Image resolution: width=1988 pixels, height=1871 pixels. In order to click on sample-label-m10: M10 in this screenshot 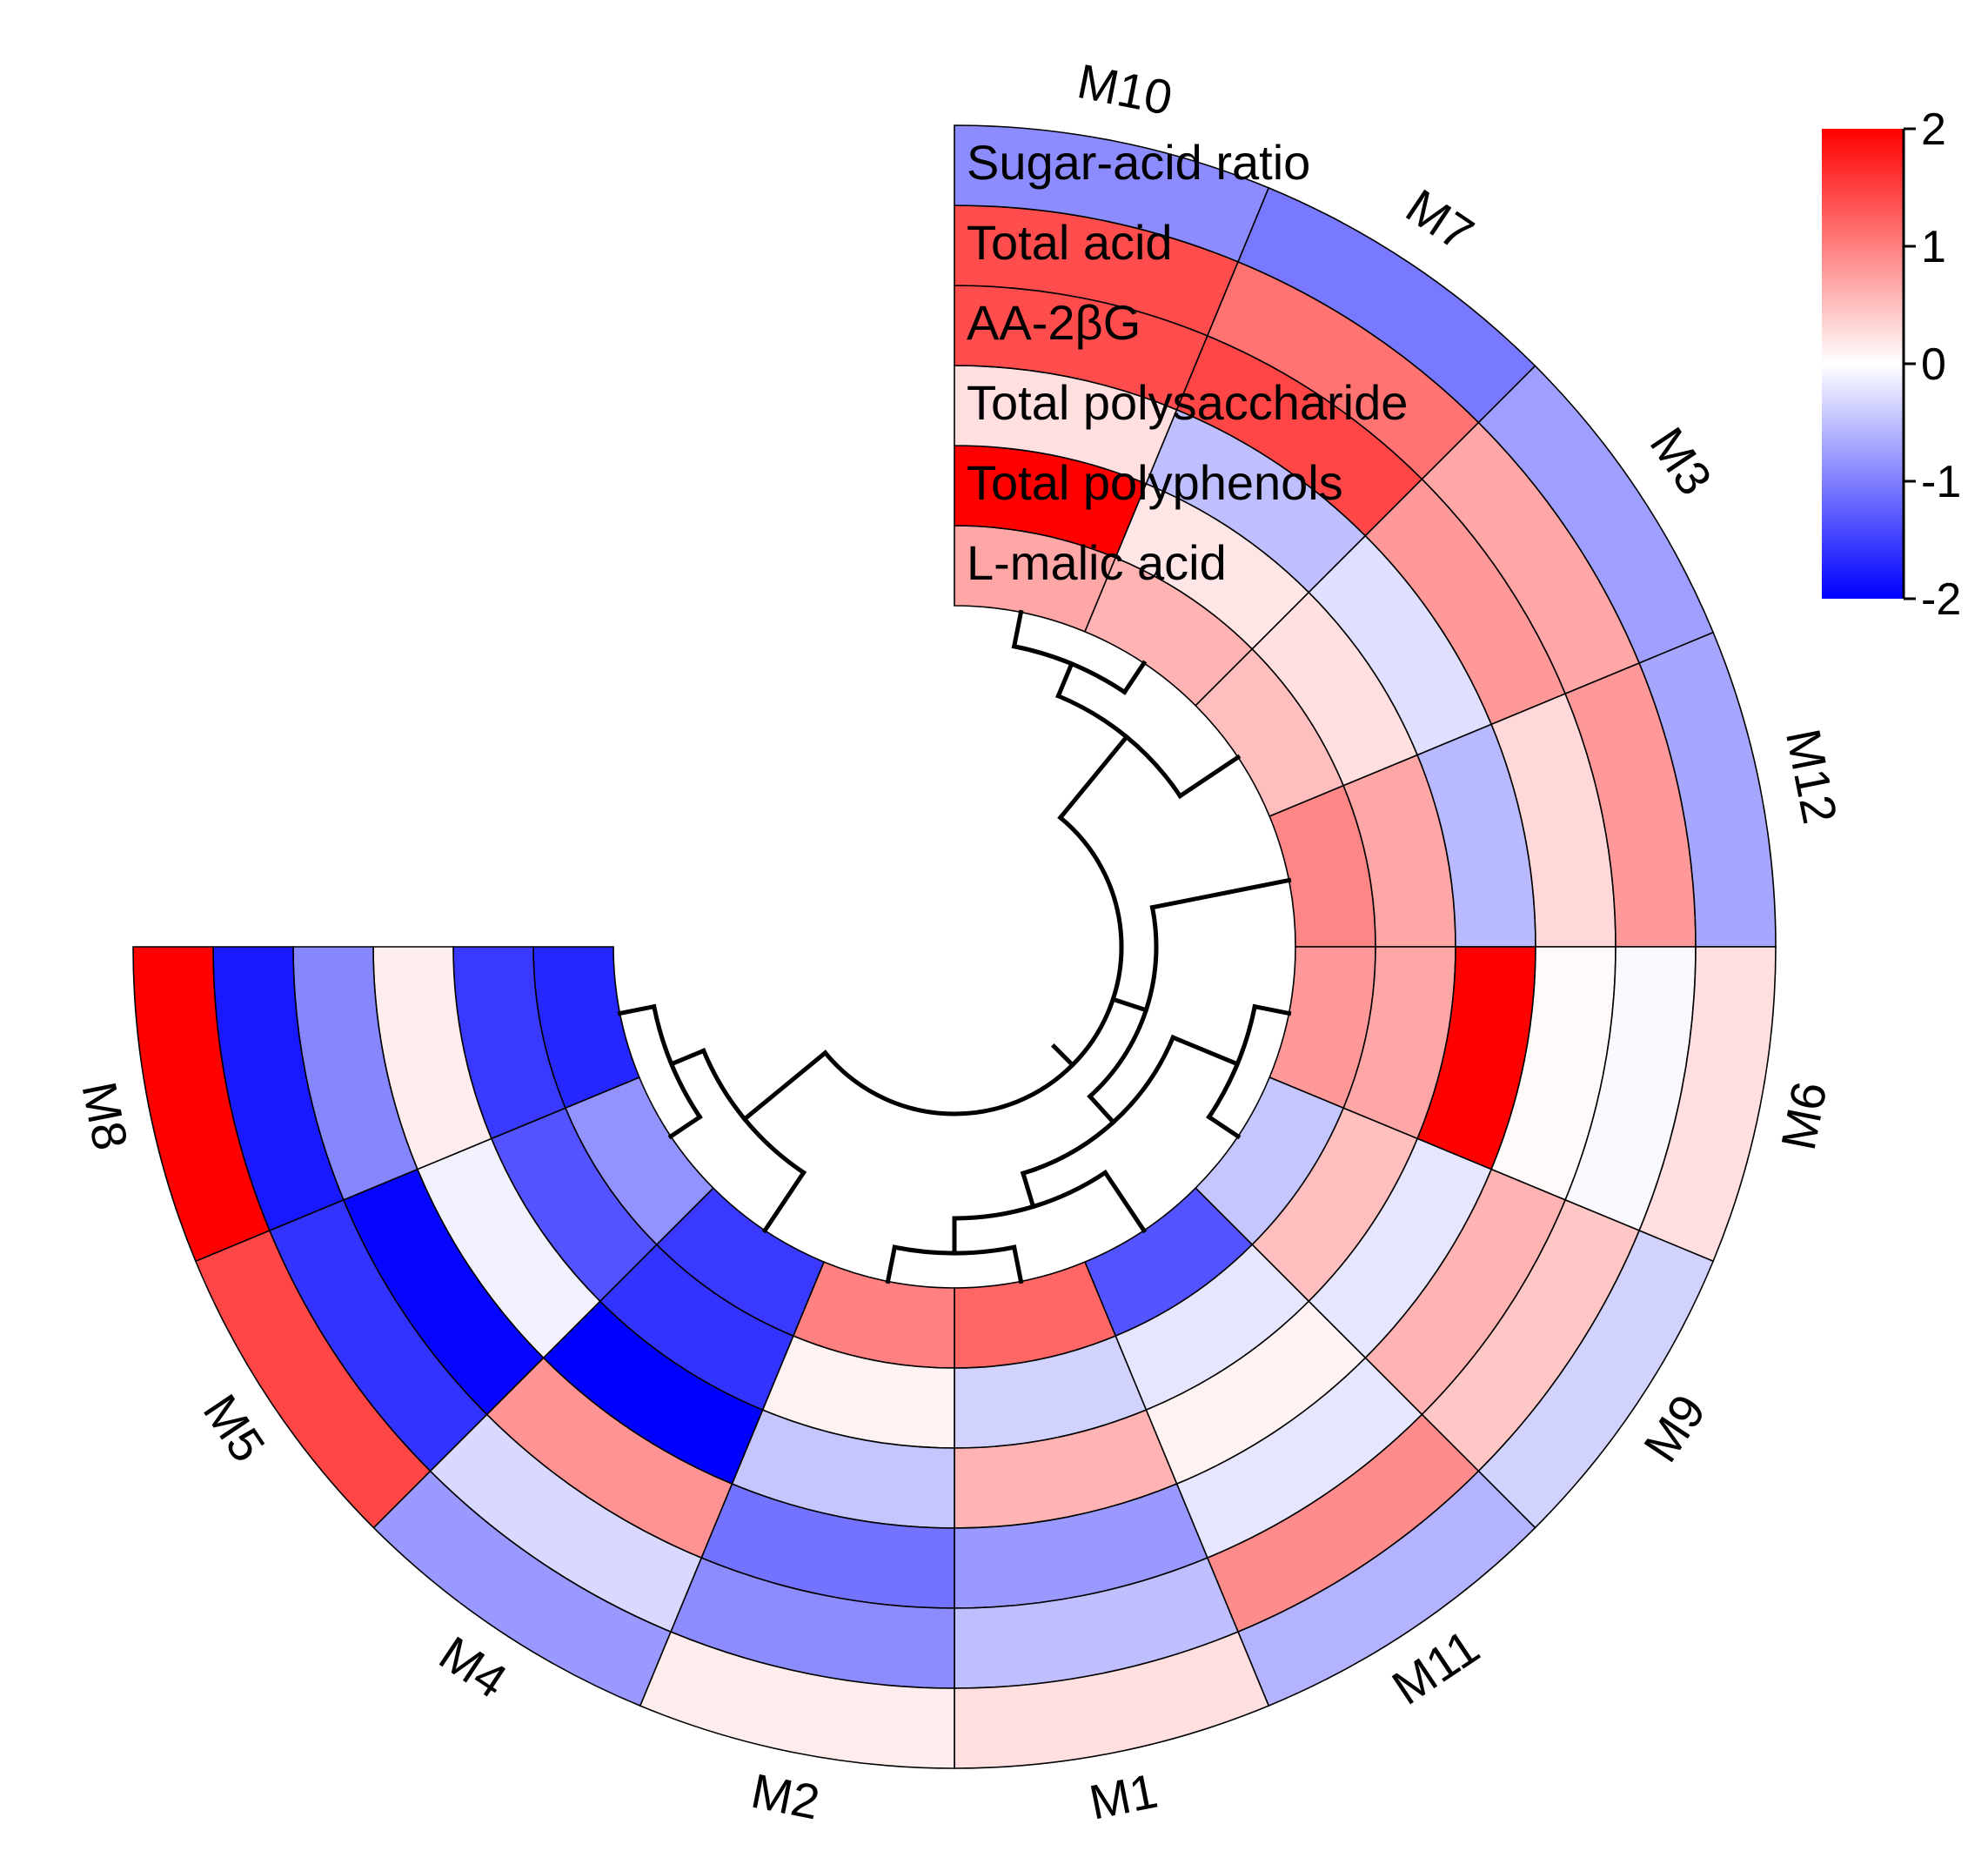, I will do `click(1124, 89)`.